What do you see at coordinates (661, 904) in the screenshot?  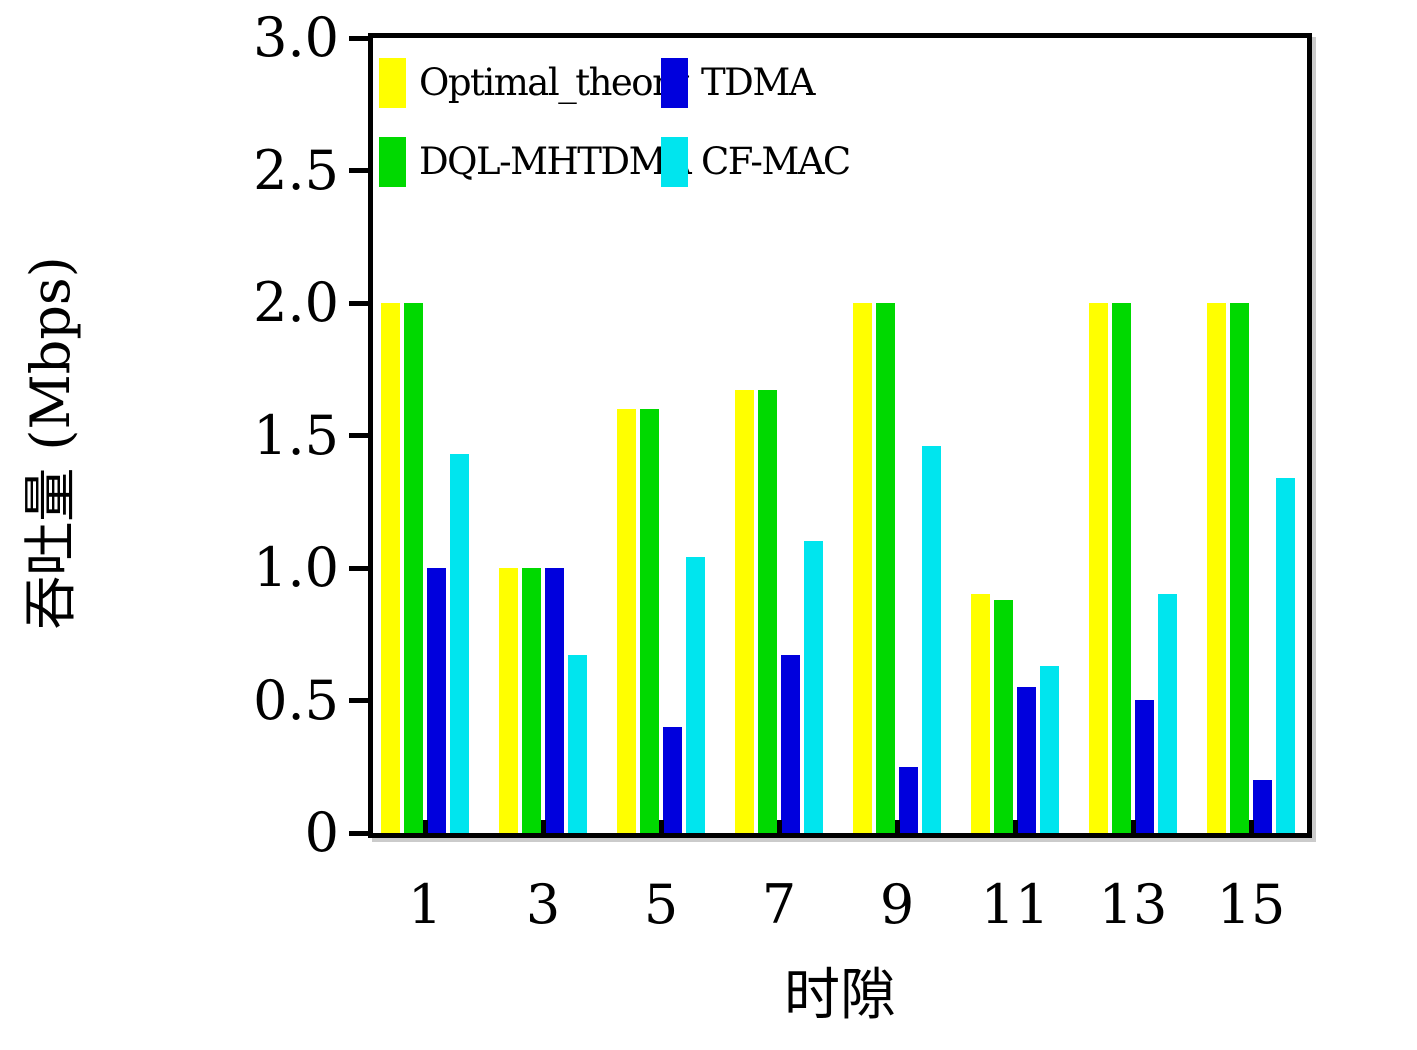 I see `x-tick-label: 5` at bounding box center [661, 904].